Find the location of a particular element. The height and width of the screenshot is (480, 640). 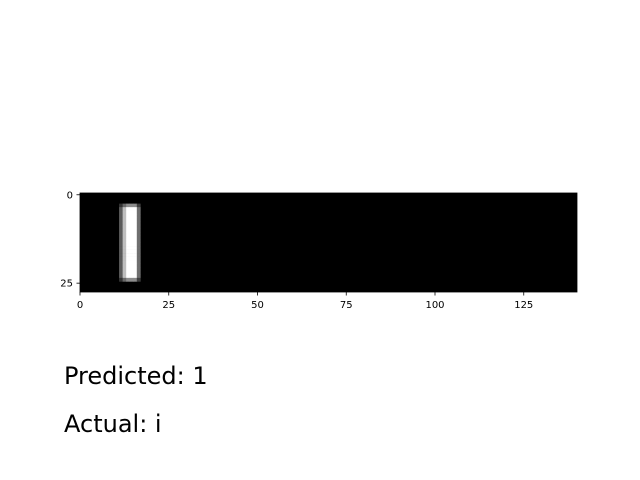

actual-label: Actual: i is located at coordinates (113, 424).